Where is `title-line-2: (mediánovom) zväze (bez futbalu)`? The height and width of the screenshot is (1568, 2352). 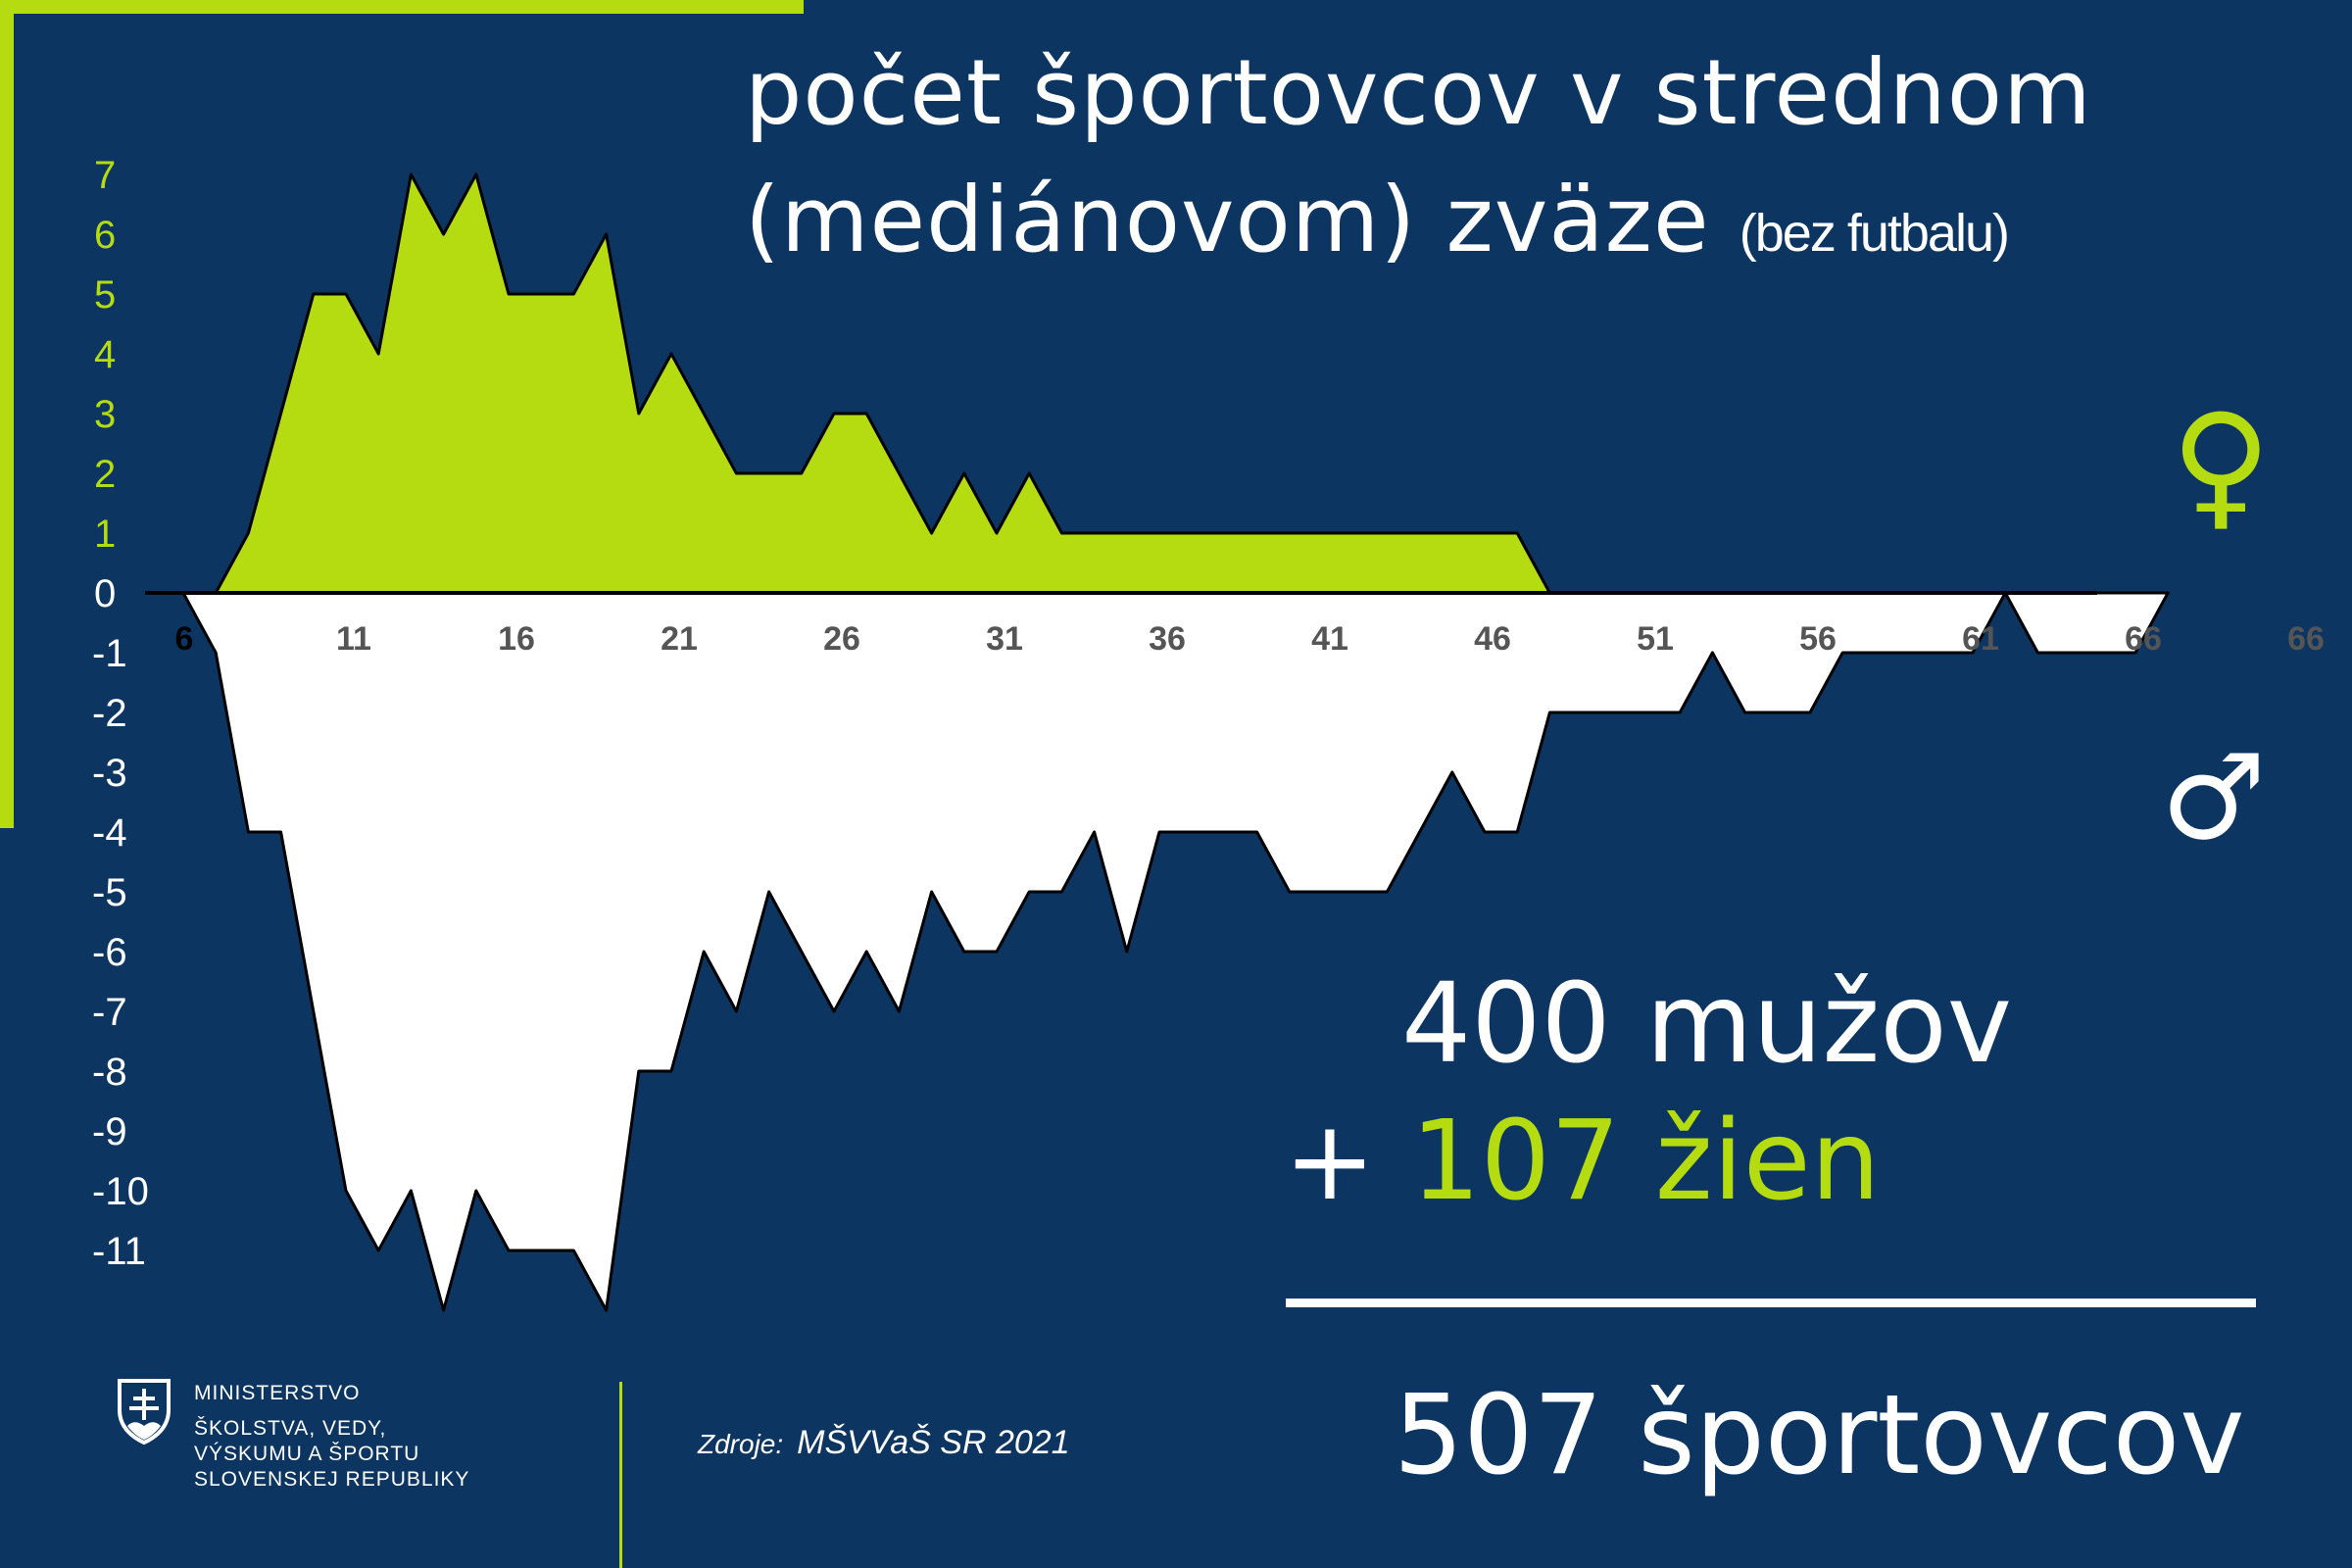
title-line-2: (mediánovom) zväze (bez futbalu) is located at coordinates (1538, 227).